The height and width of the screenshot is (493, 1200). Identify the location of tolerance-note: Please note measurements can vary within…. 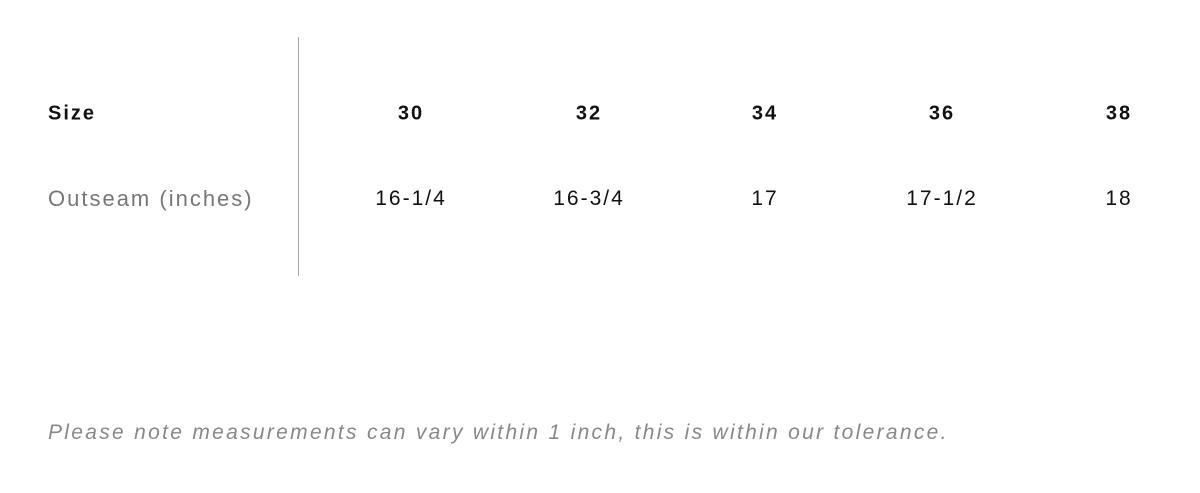
(498, 432).